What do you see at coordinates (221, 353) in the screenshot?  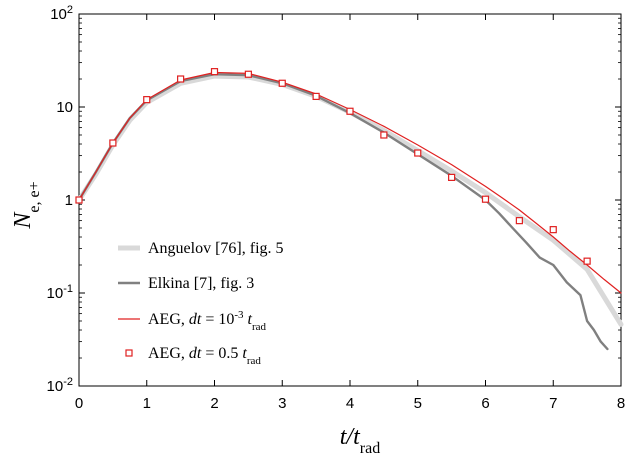 I see `legend-label-middle: = 0.5` at bounding box center [221, 353].